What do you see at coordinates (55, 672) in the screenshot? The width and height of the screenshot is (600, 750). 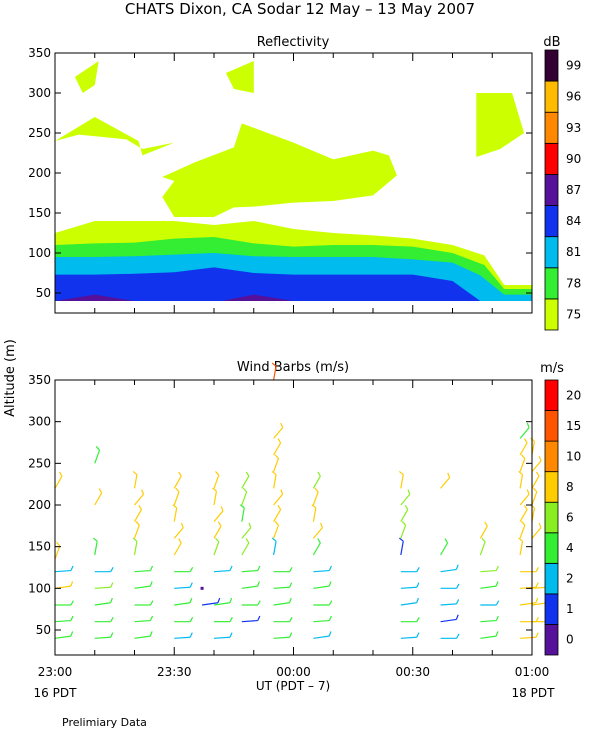 I see `wind-x-tick-label: 23:00` at bounding box center [55, 672].